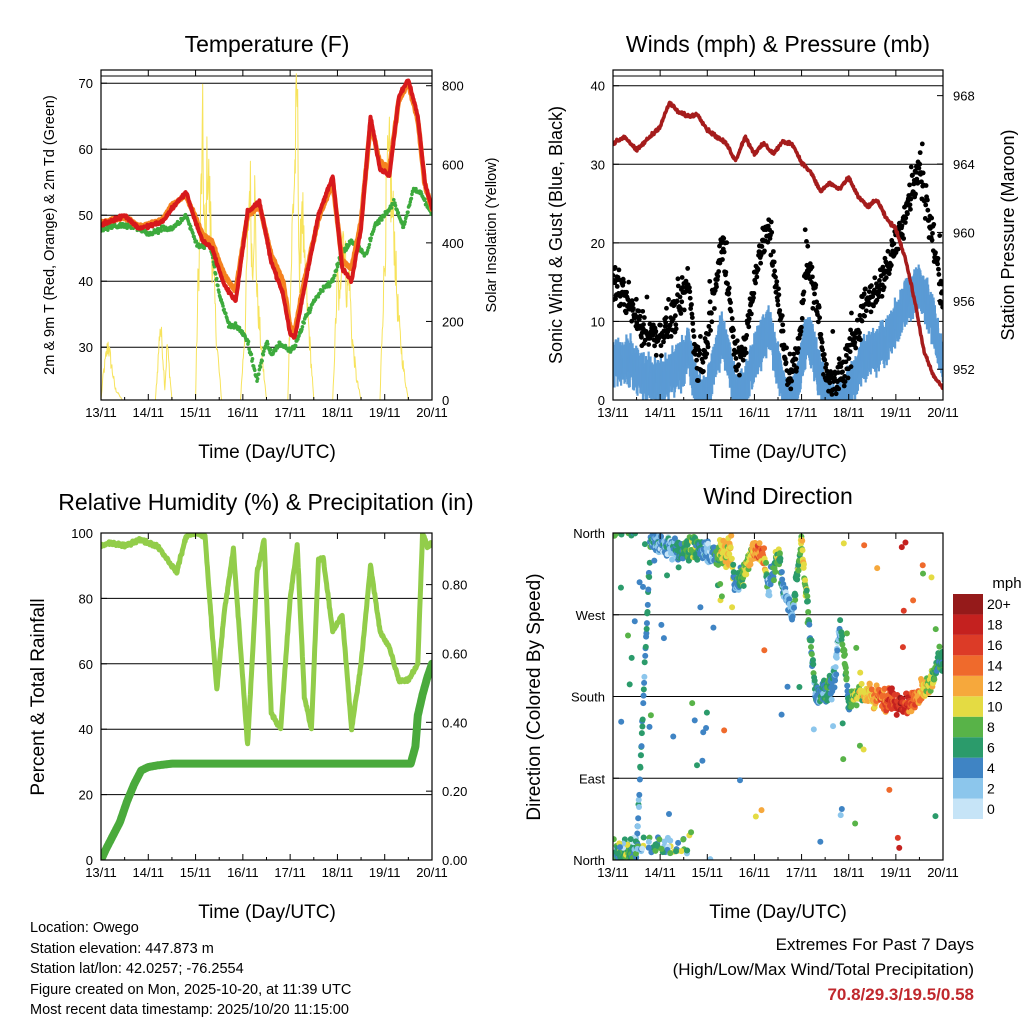 The height and width of the screenshot is (1024, 1024). I want to click on winds-ytick-label: 0, so click(601, 400).